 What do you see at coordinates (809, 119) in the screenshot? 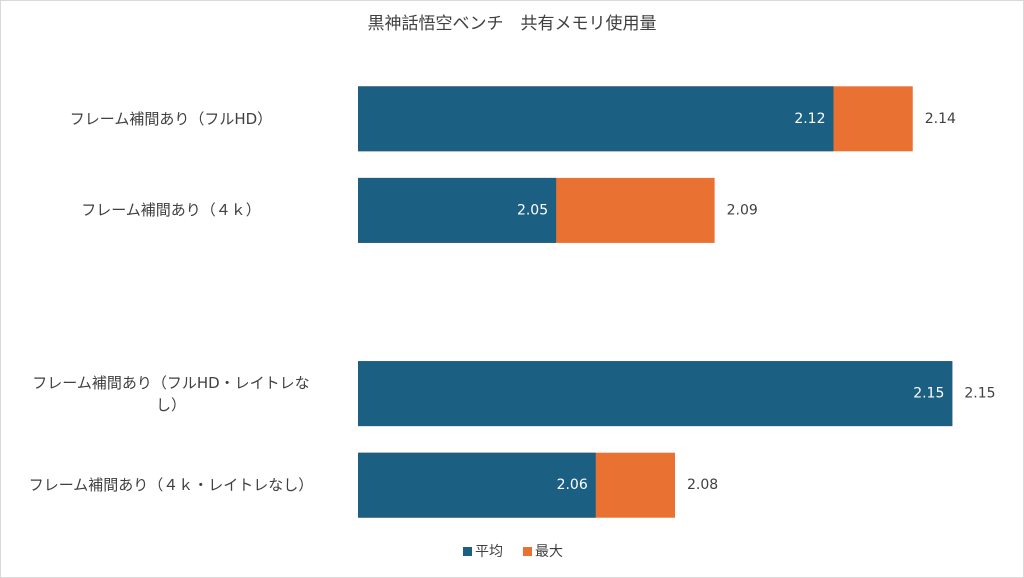
I see `data-label: 2.12` at bounding box center [809, 119].